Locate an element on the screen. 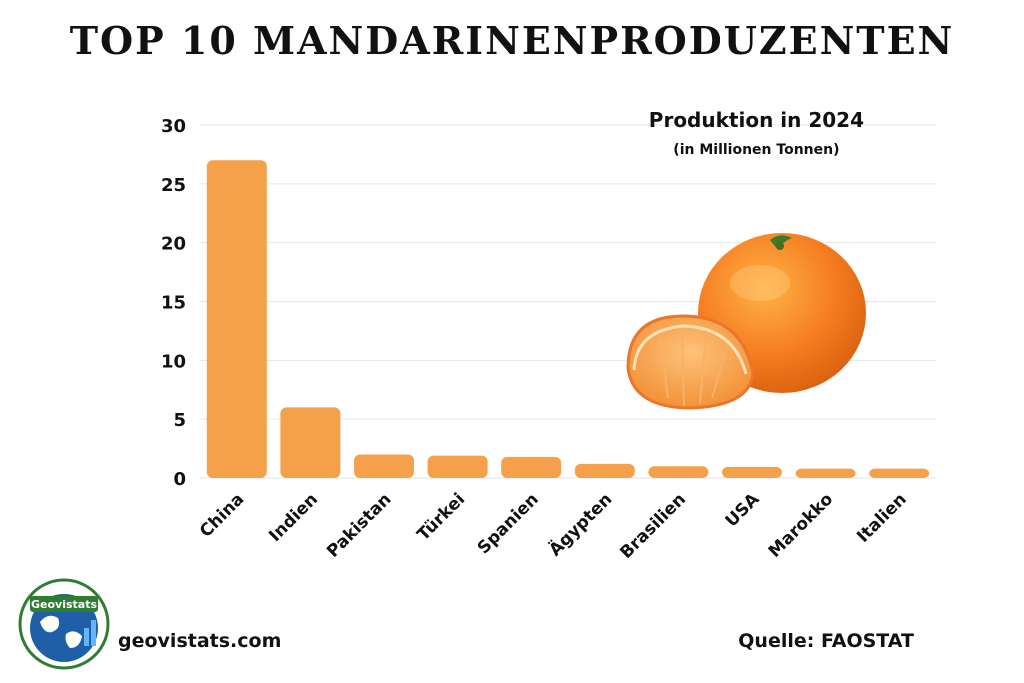 This screenshot has height=683, width=1024. logo-text: Geovistats is located at coordinates (64, 604).